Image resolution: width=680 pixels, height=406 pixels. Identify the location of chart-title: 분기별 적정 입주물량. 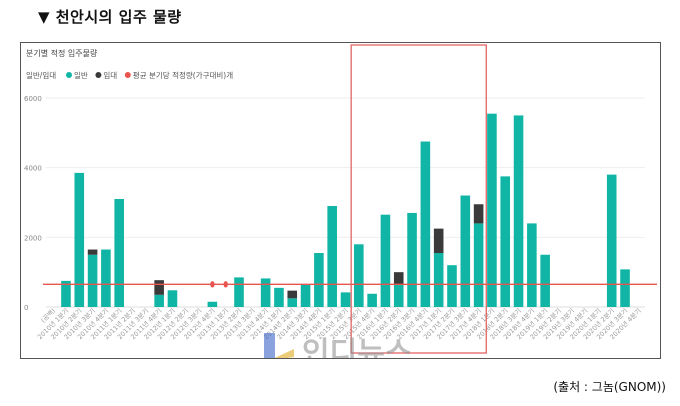
(62, 53).